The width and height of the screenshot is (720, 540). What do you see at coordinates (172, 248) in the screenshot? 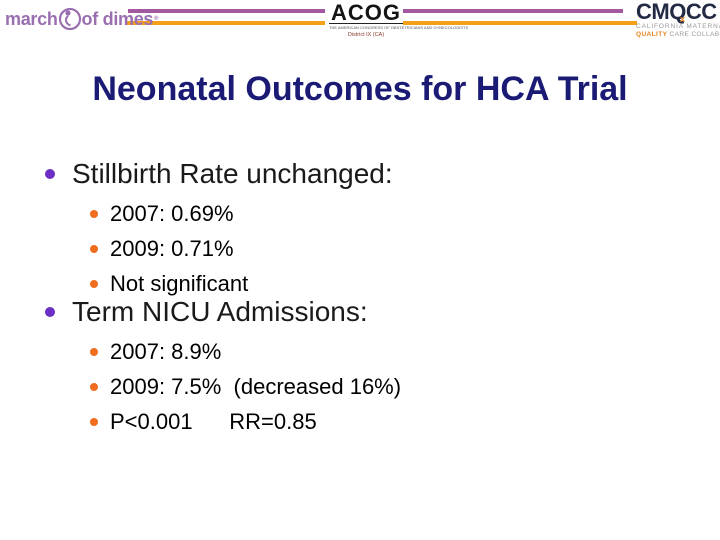
I see `sub-bullet-label: 2009: 0.71%` at bounding box center [172, 248].